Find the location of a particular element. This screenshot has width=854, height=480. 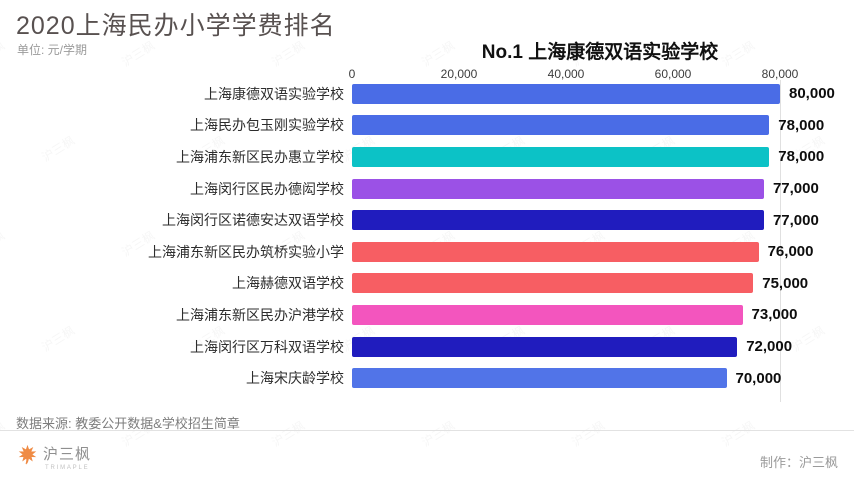

chart-row: 上海赫德双语学校 75,000 is located at coordinates (427, 284).